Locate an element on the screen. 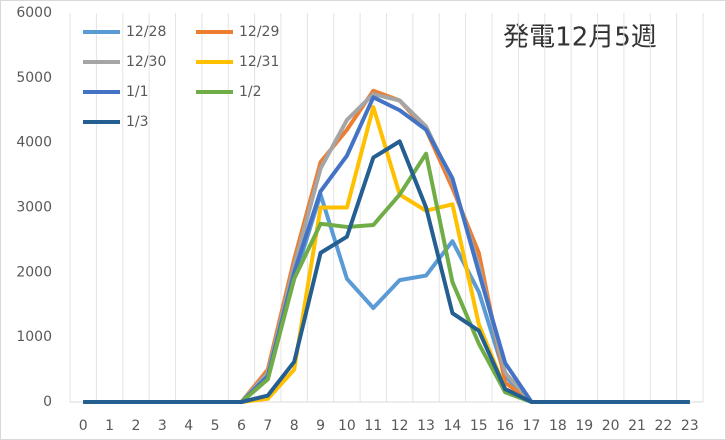 The width and height of the screenshot is (726, 440). y-tick-label: 1000 is located at coordinates (34, 337).